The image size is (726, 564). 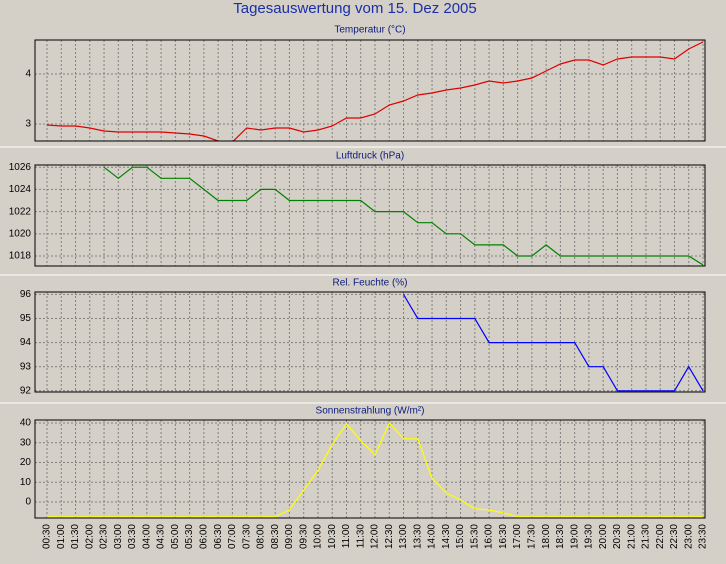 What do you see at coordinates (26, 294) in the screenshot?
I see `y-tick-label: 96` at bounding box center [26, 294].